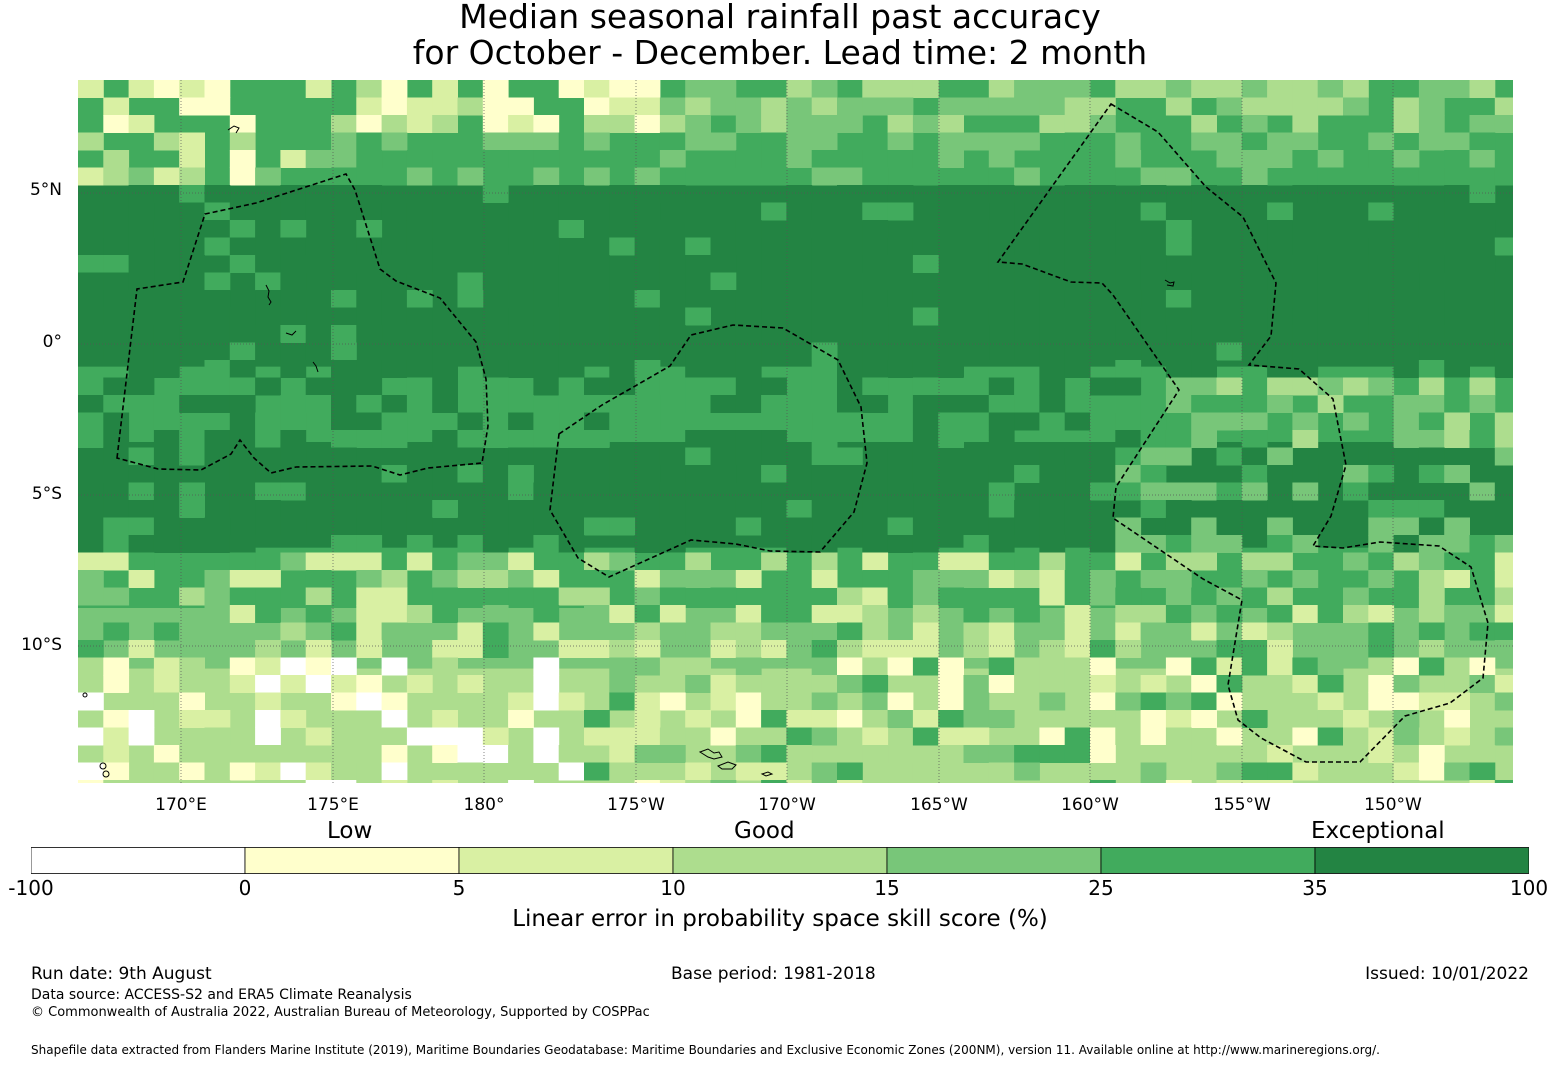 The width and height of the screenshot is (1560, 1065). I want to click on lon-label-150w: 150°W, so click(1393, 805).